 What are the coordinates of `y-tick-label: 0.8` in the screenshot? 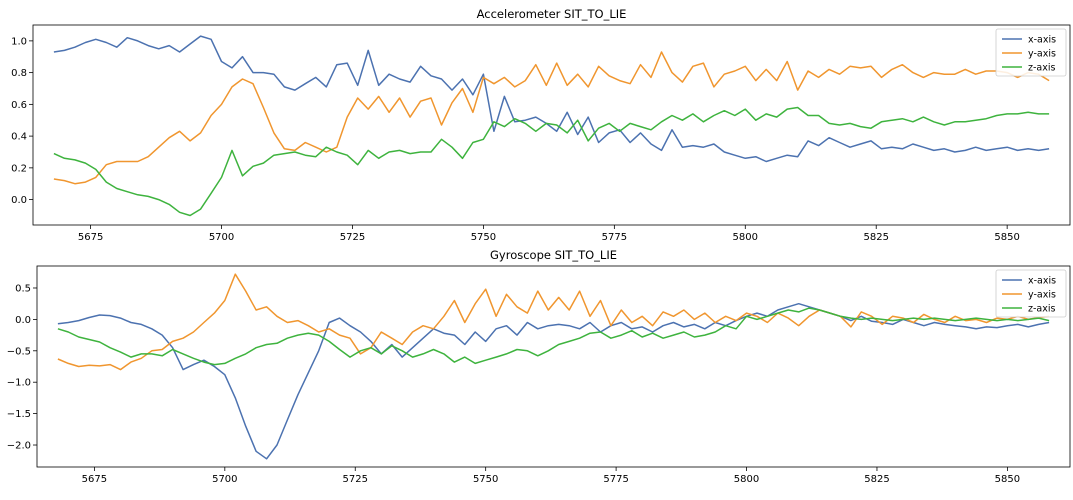 It's located at (19, 73).